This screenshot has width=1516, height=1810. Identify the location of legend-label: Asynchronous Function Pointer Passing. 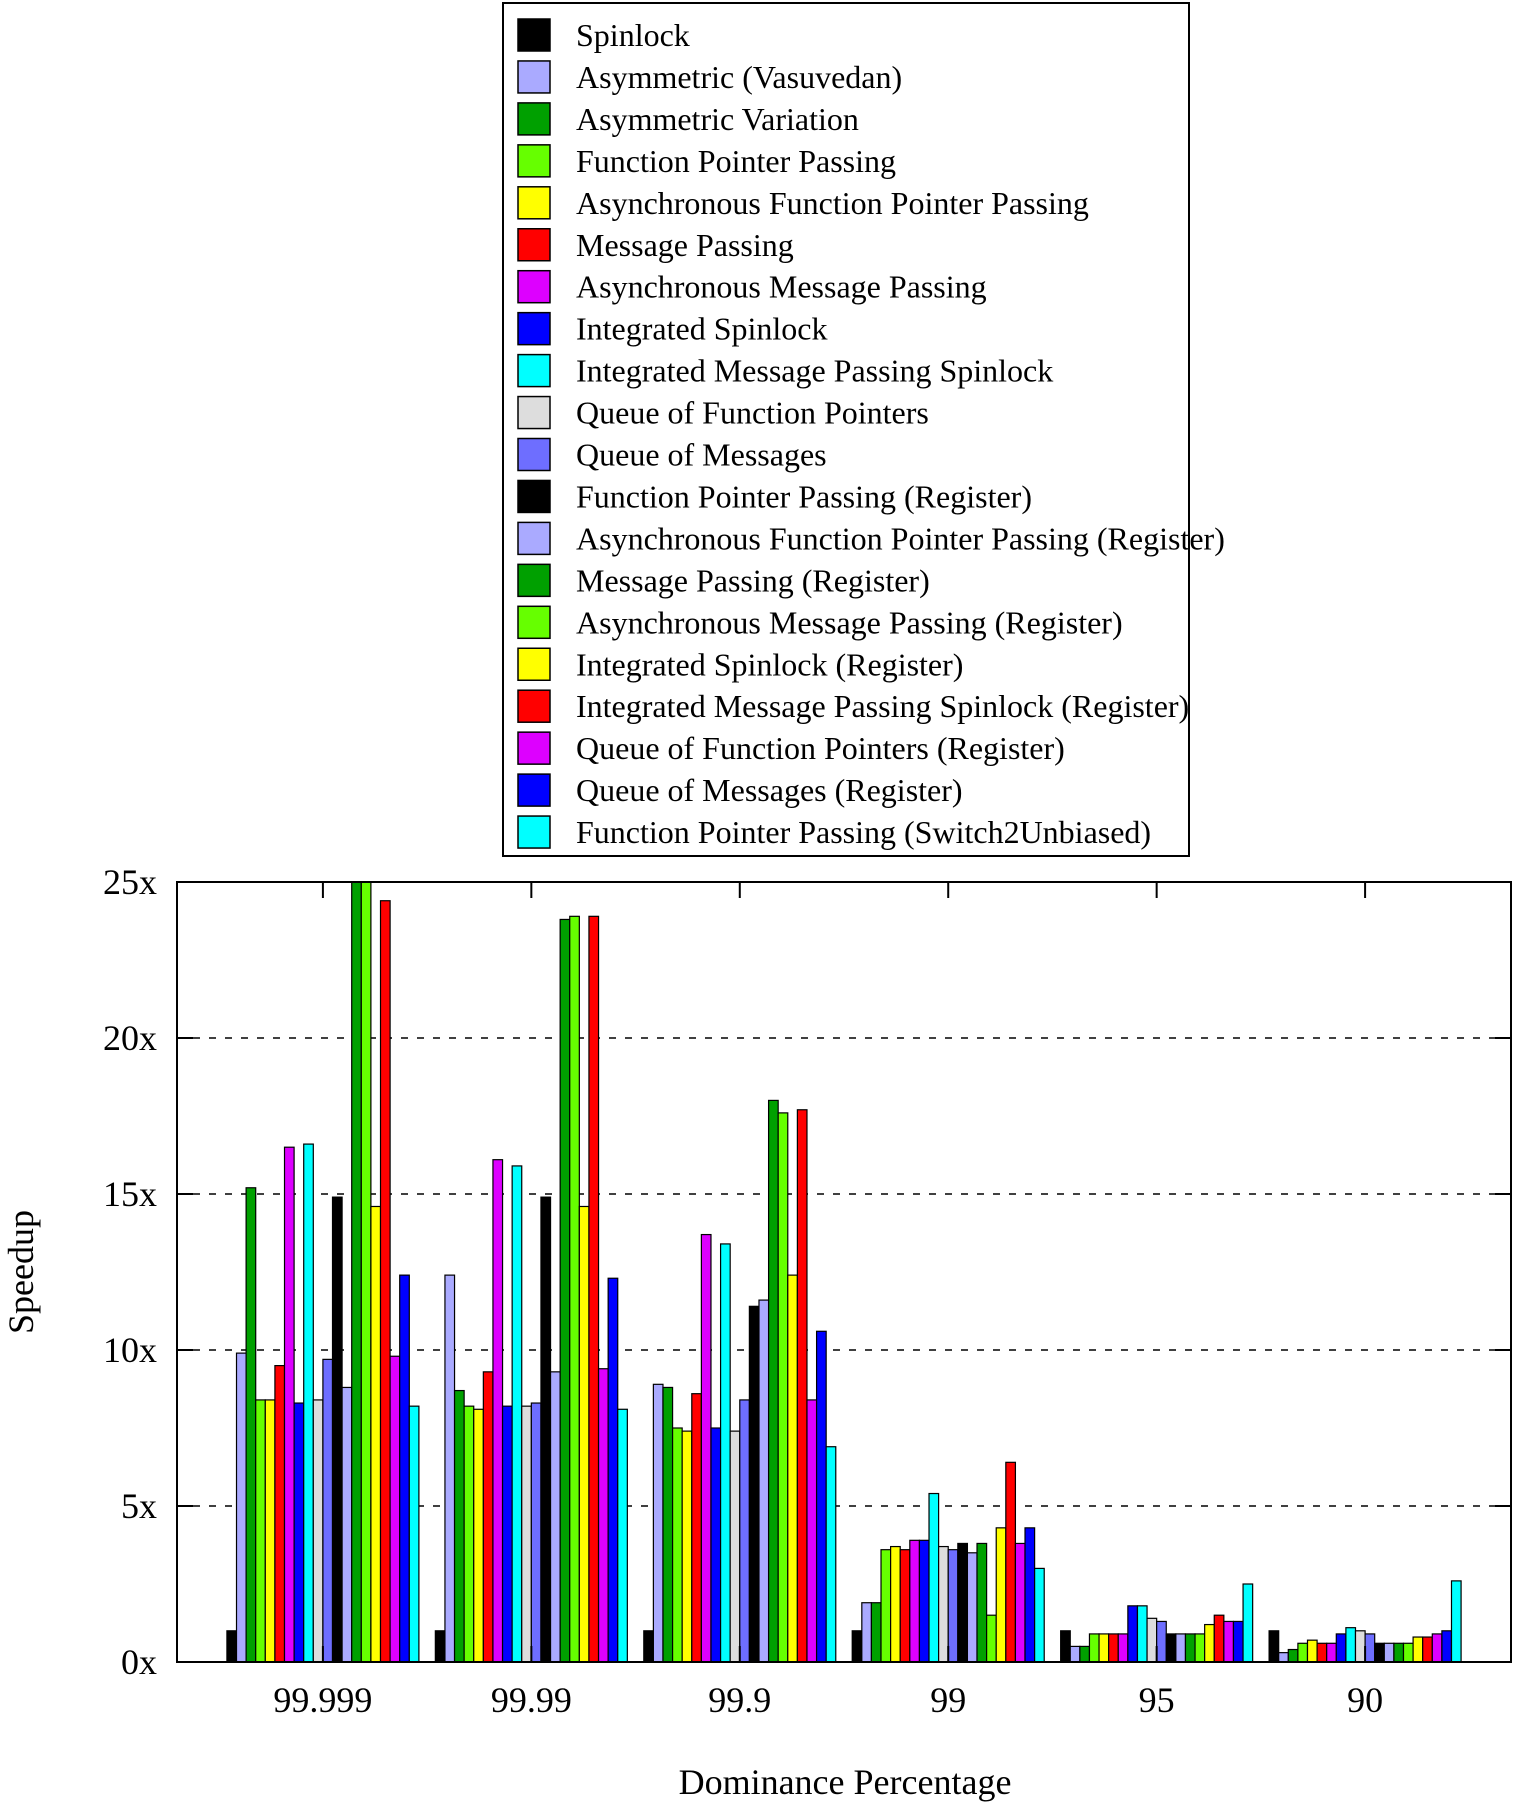
(832, 203).